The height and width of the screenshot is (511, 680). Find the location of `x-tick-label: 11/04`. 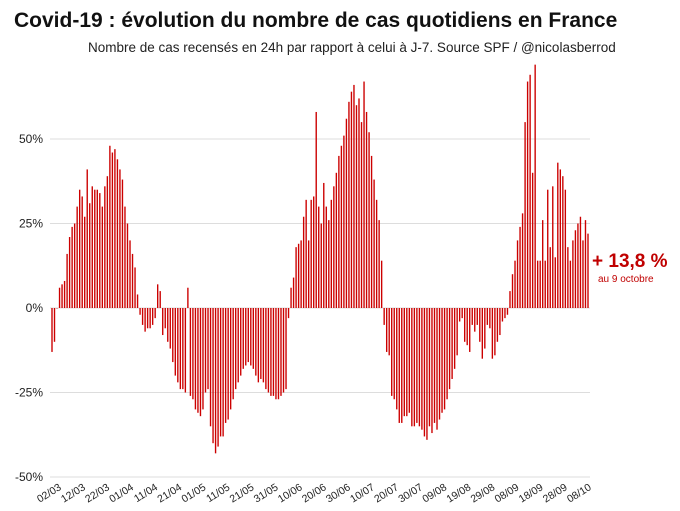

x-tick-label: 11/04 is located at coordinates (146, 493).